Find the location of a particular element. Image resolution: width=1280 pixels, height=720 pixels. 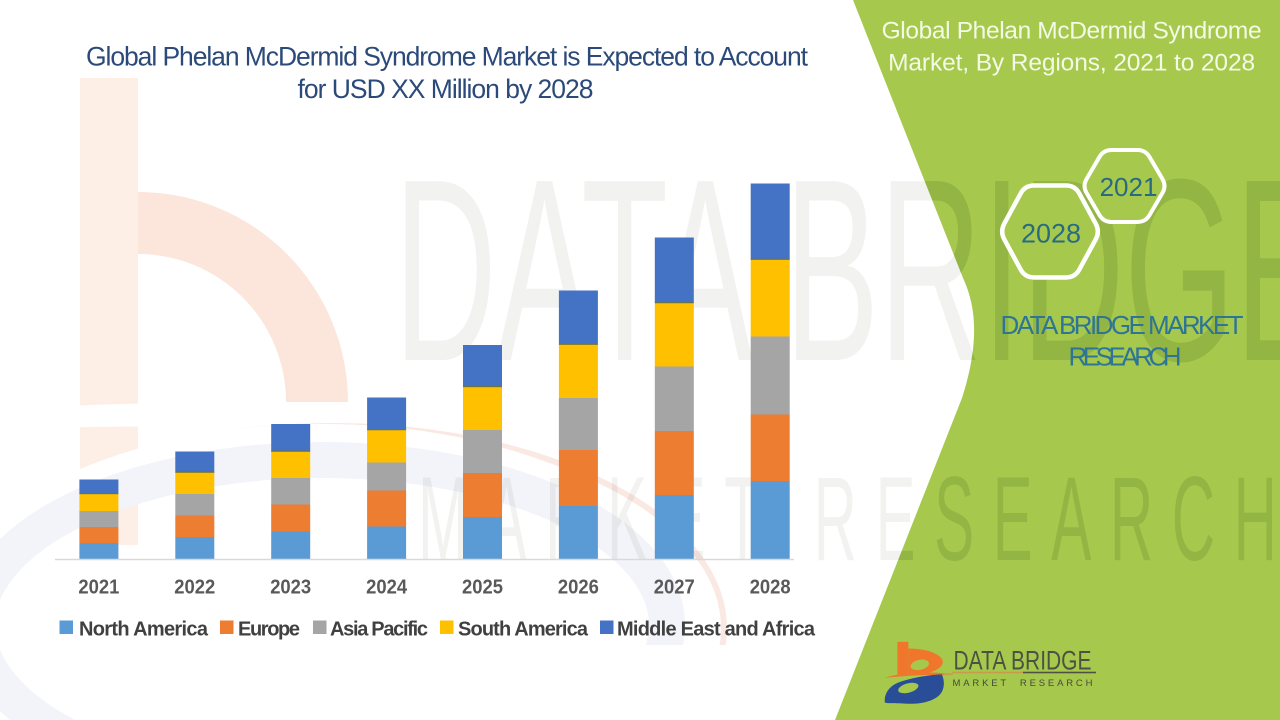

svg-text:Market, By Regions, 2021 to 20: Market, By Regions, 2021 to 2028 is located at coordinates (1071, 63).